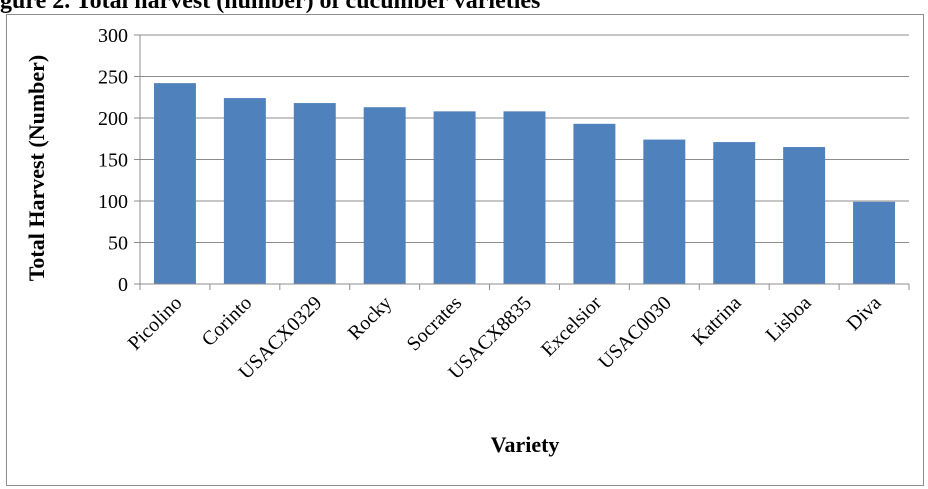 The height and width of the screenshot is (489, 928). Describe the element at coordinates (113, 202) in the screenshot. I see `y-tick-label: 100` at that location.